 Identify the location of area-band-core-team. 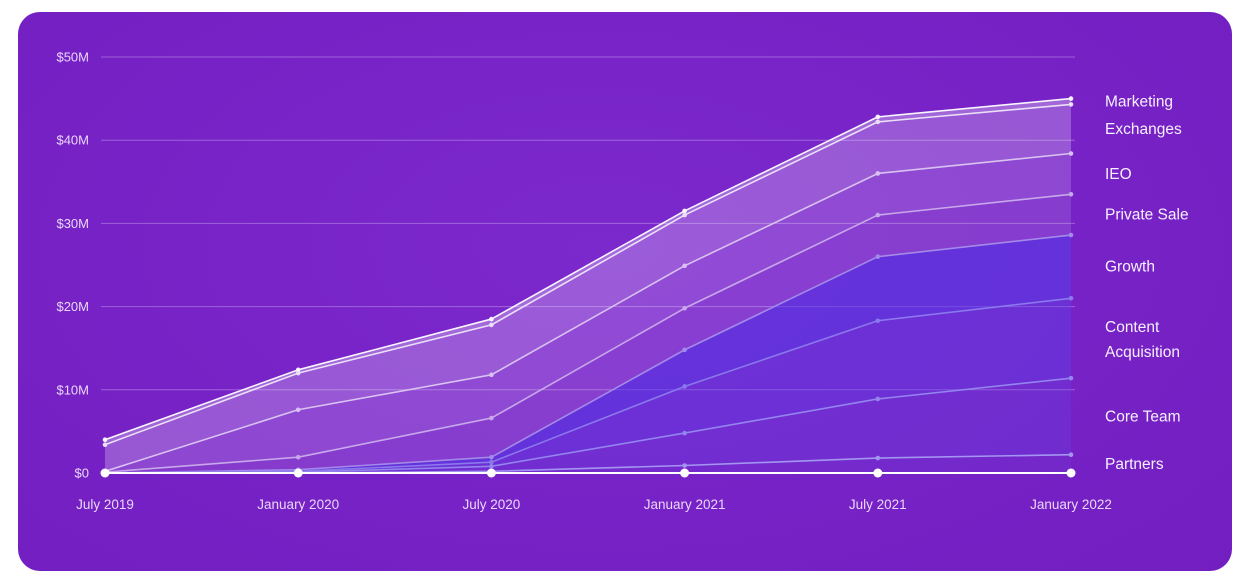
(588, 425).